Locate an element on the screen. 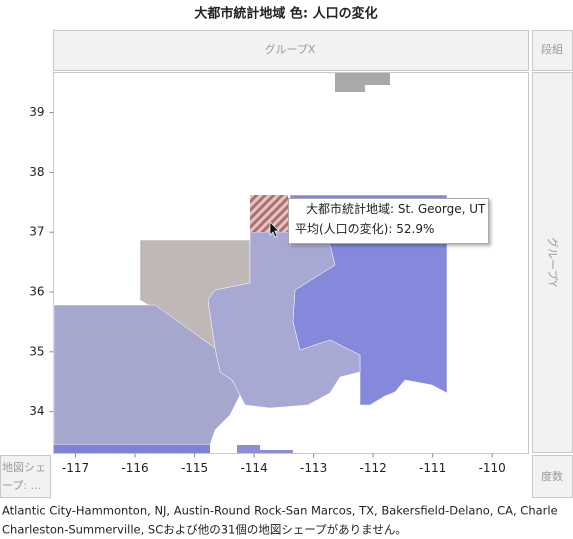 The height and width of the screenshot is (539, 573). x-tick-label: -110 is located at coordinates (492, 468).